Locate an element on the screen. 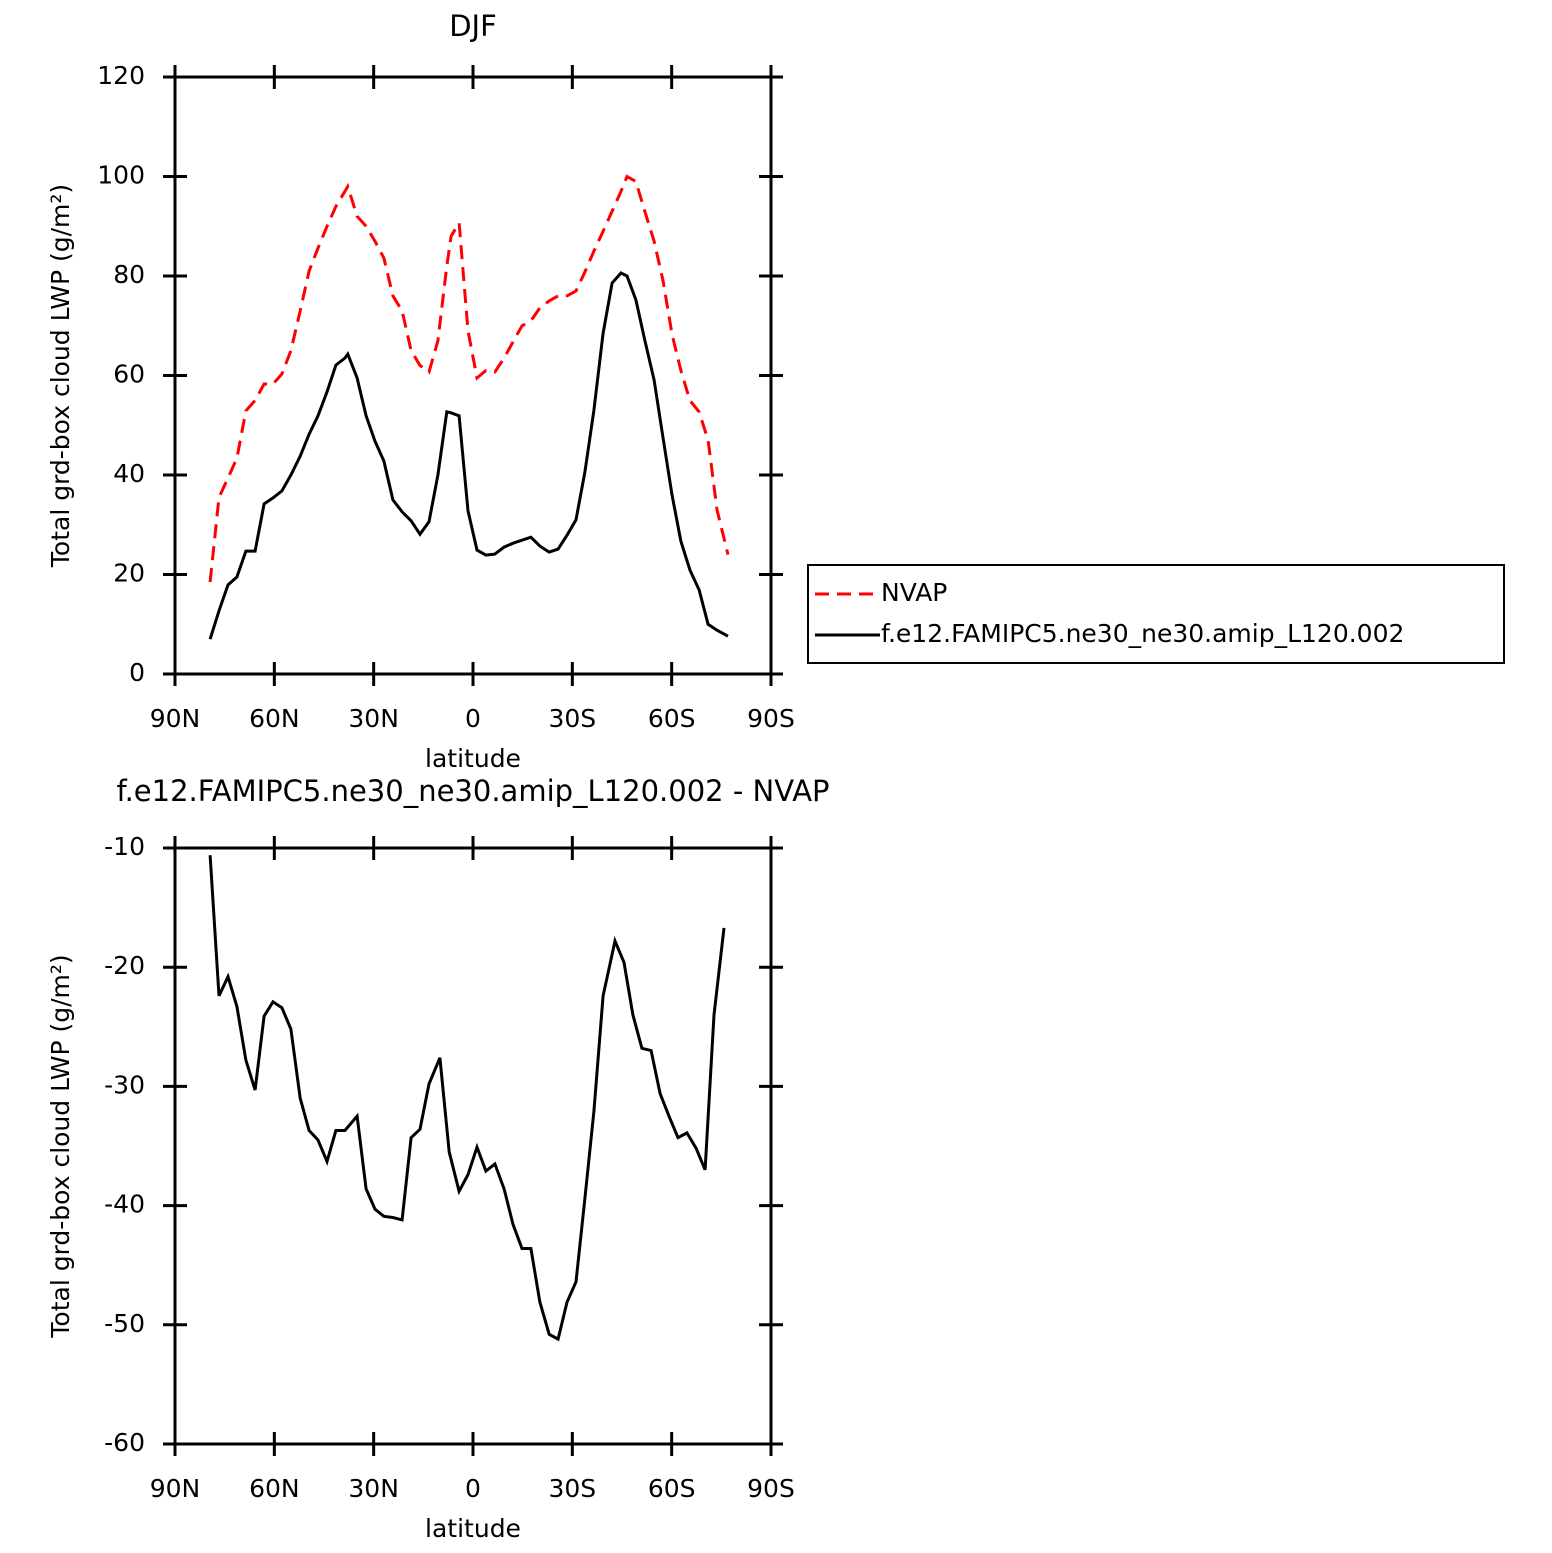  legend-label: NVAP is located at coordinates (914, 592).